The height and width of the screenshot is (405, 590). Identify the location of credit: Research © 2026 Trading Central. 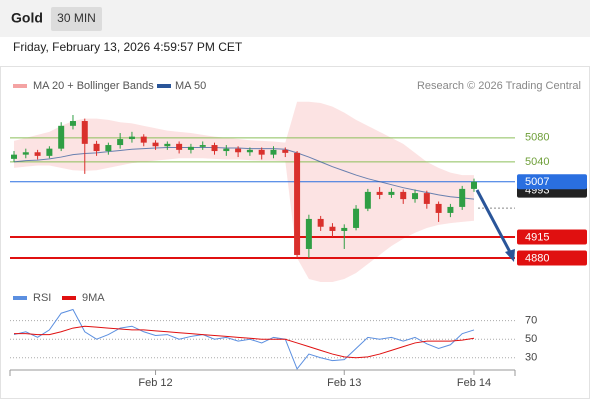
(499, 86).